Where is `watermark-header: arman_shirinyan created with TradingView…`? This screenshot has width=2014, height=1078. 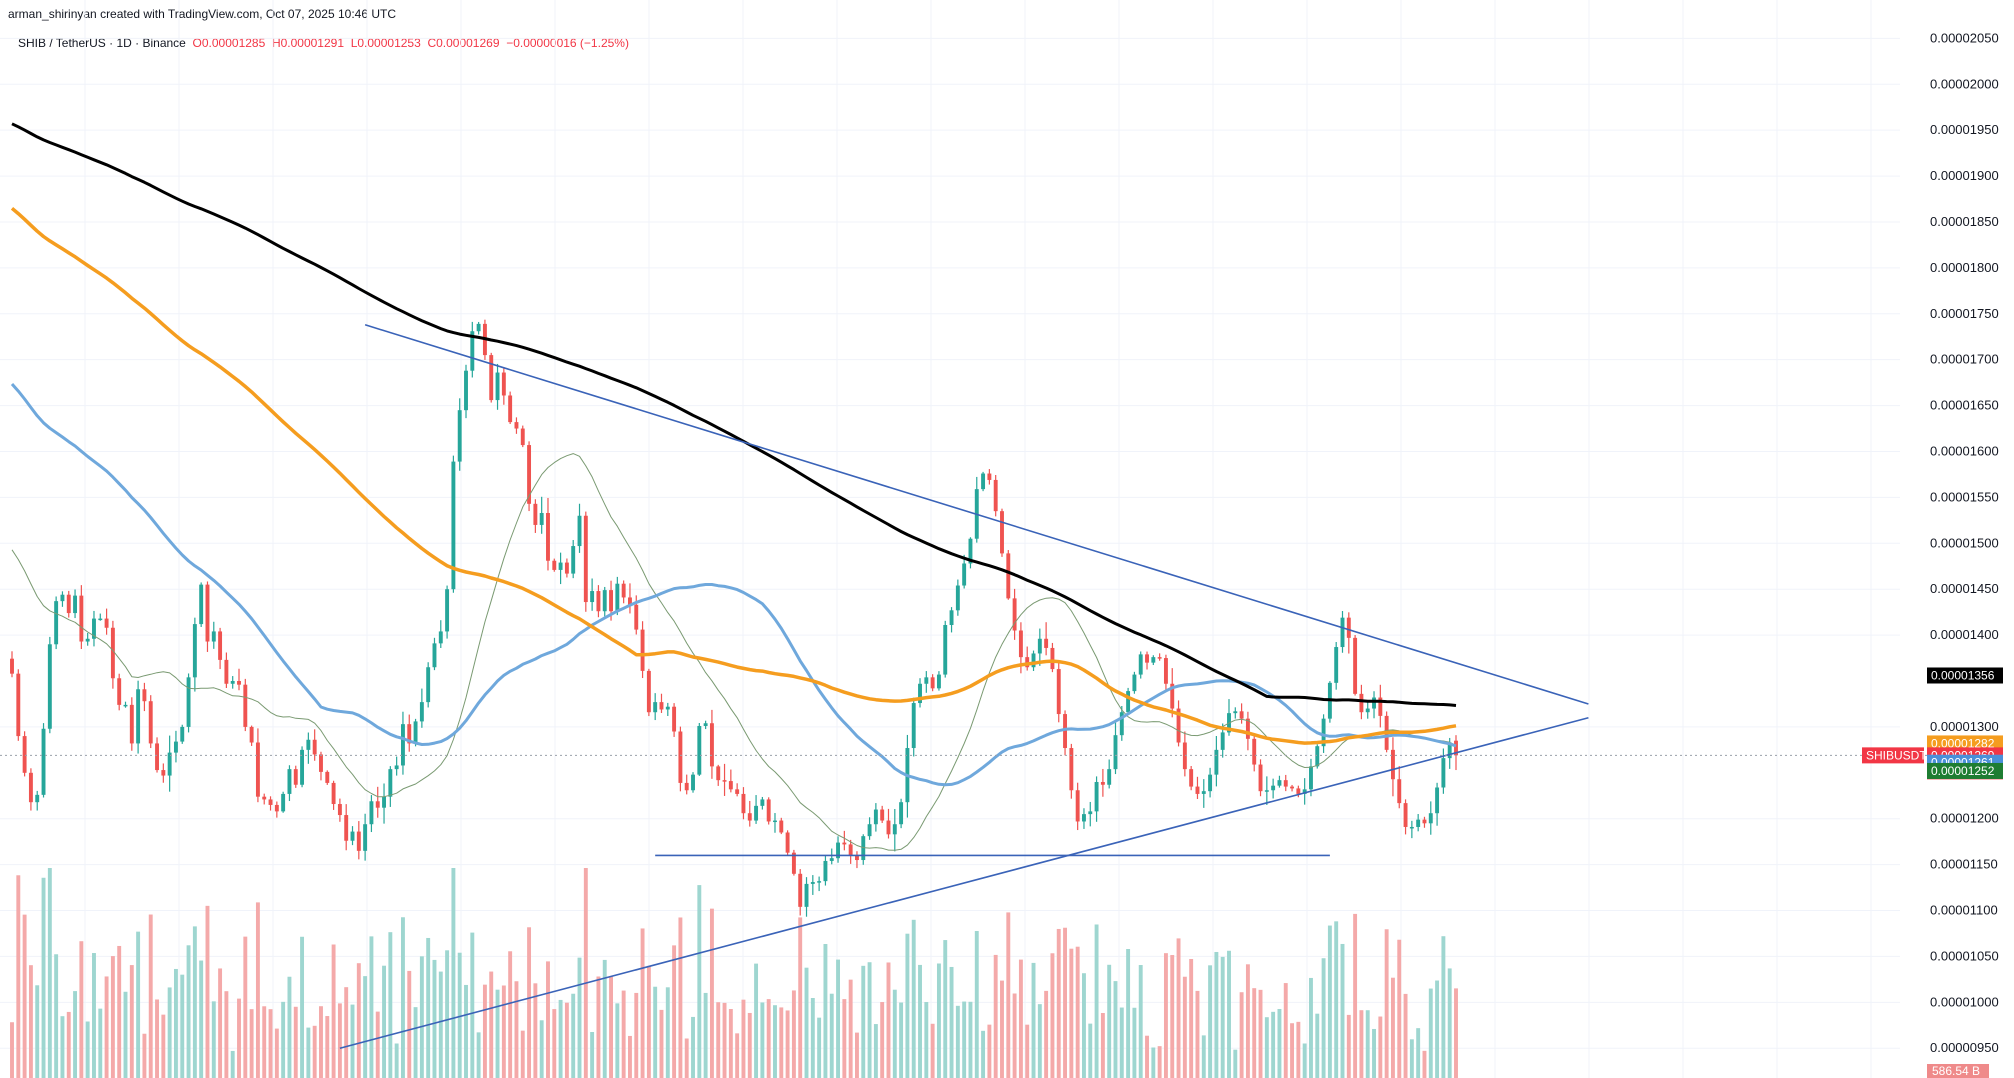 watermark-header: arman_shirinyan created with TradingView… is located at coordinates (202, 14).